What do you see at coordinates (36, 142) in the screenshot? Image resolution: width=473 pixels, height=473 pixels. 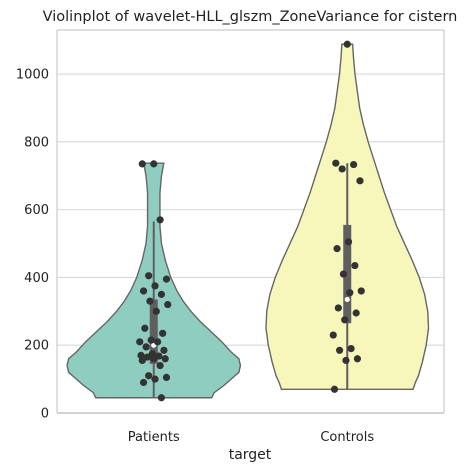 I see `y-tick-label: 800` at bounding box center [36, 142].